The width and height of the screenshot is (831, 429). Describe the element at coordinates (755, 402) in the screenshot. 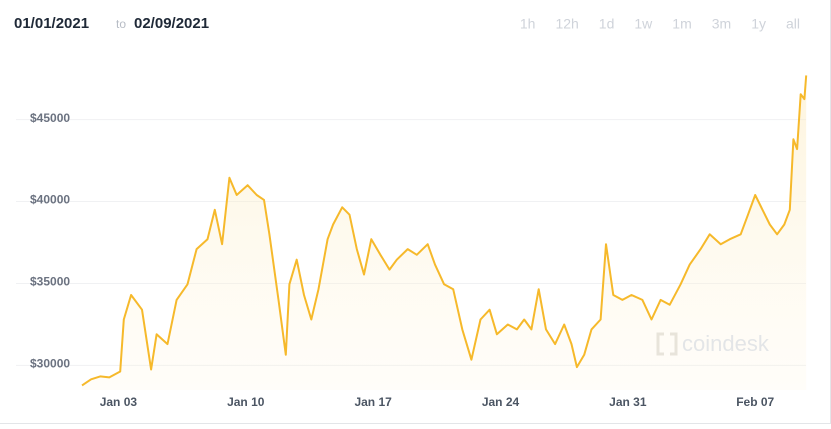

I see `x-tick-label: Feb 07` at that location.